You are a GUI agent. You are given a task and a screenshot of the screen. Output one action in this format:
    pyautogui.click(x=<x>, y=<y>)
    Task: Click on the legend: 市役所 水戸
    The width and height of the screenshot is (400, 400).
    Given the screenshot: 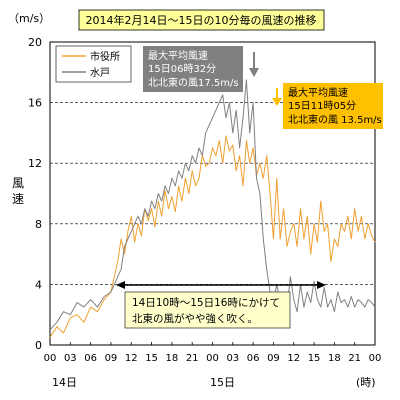 What is the action you would take?
    pyautogui.click(x=93, y=64)
    